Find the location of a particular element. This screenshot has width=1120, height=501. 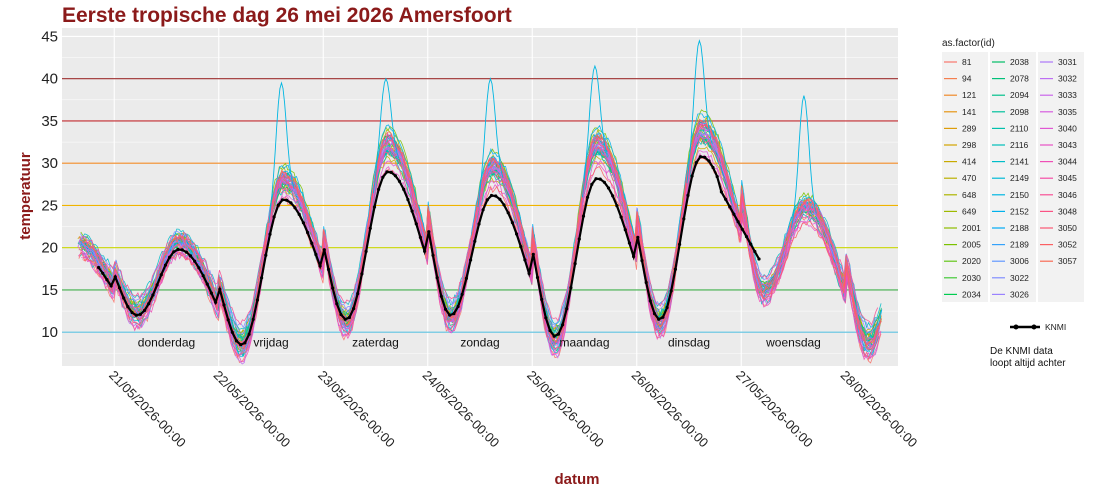

legend-label: 2141 is located at coordinates (1019, 162).